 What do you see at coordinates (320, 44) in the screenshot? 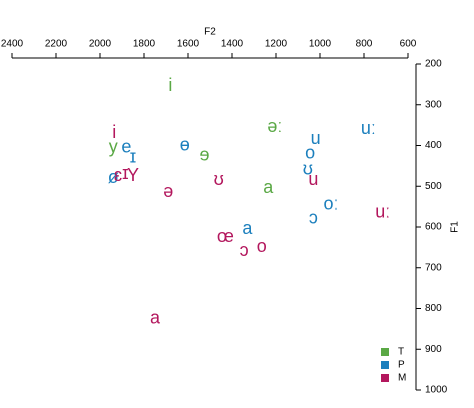
I see `x-tick-label: 1000` at bounding box center [320, 44].